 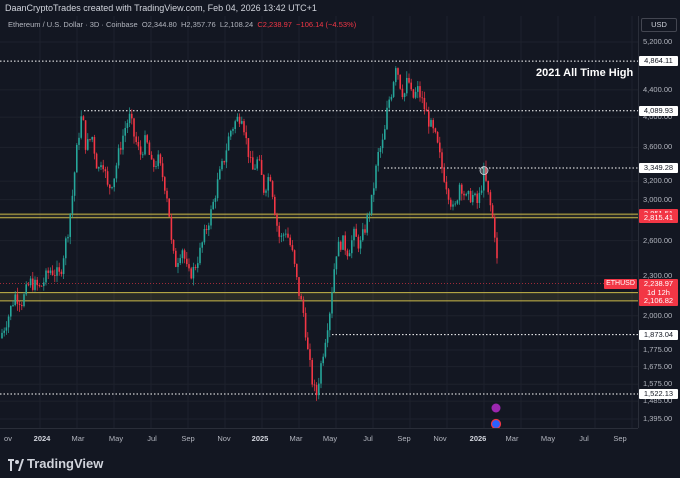 I want to click on price-tick: 2,000.00, so click(x=658, y=315).